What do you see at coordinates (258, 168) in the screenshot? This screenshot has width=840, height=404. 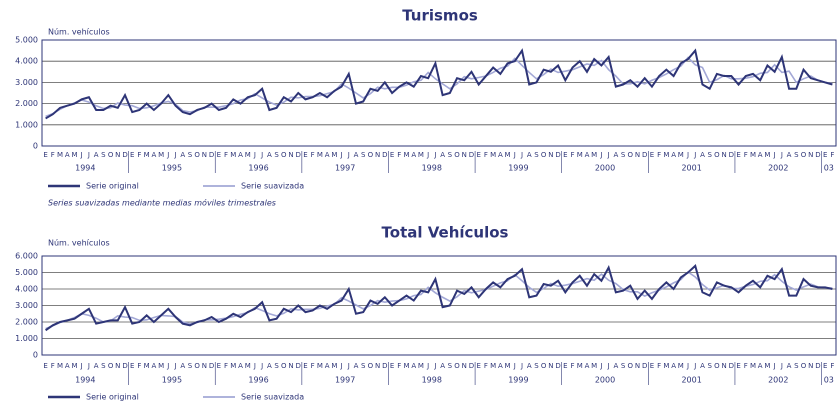 I see `year-label: 1996` at bounding box center [258, 168].